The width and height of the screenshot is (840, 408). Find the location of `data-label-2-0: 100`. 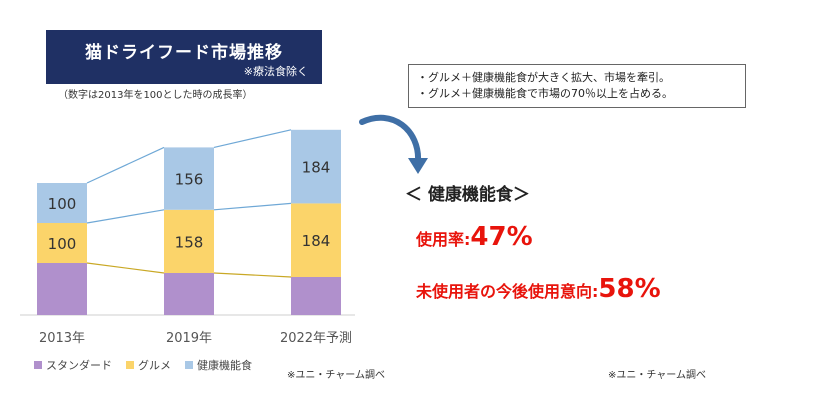

data-label-2-0: 100 is located at coordinates (62, 204).